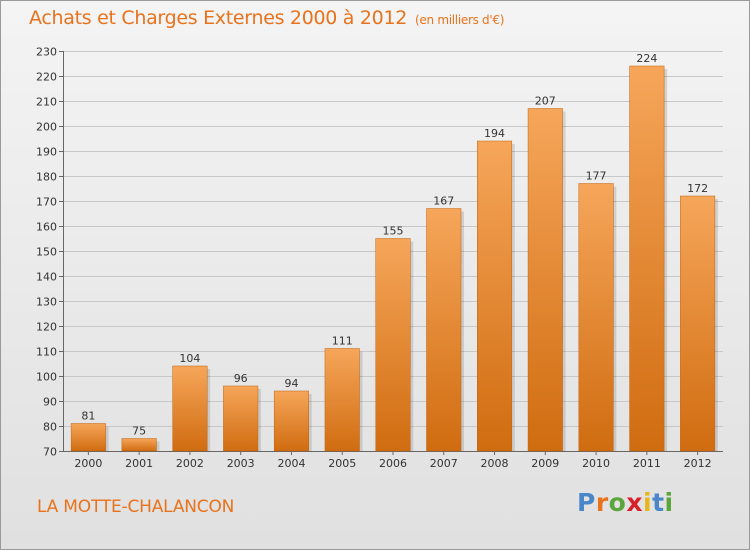 Image resolution: width=750 pixels, height=550 pixels. I want to click on x-tick-label: 2011, so click(647, 463).